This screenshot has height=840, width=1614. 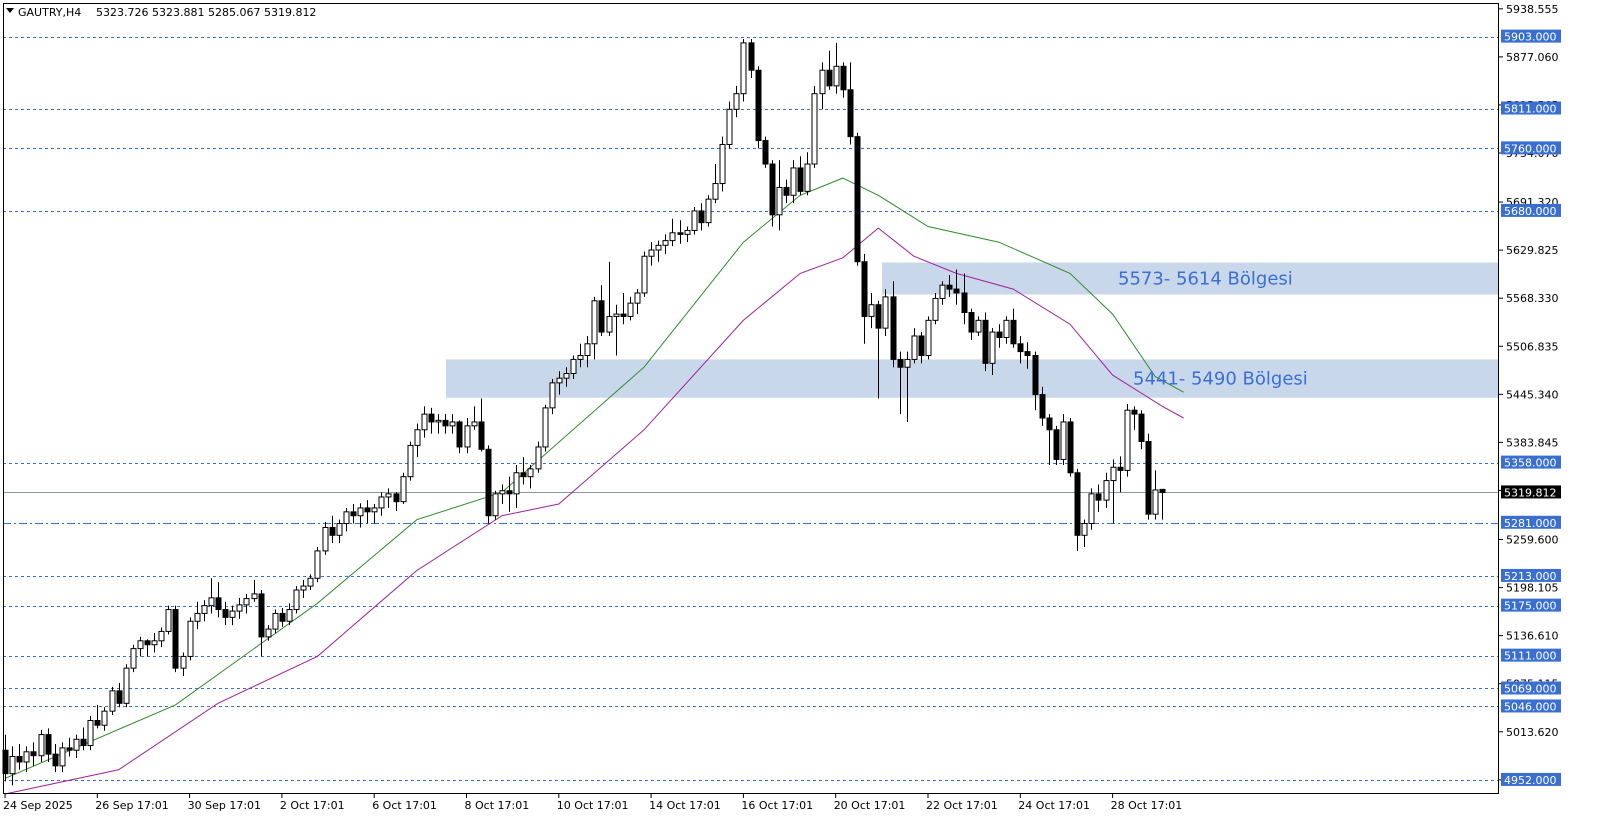 What do you see at coordinates (1532, 442) in the screenshot?
I see `y-tick-label: 5383.845` at bounding box center [1532, 442].